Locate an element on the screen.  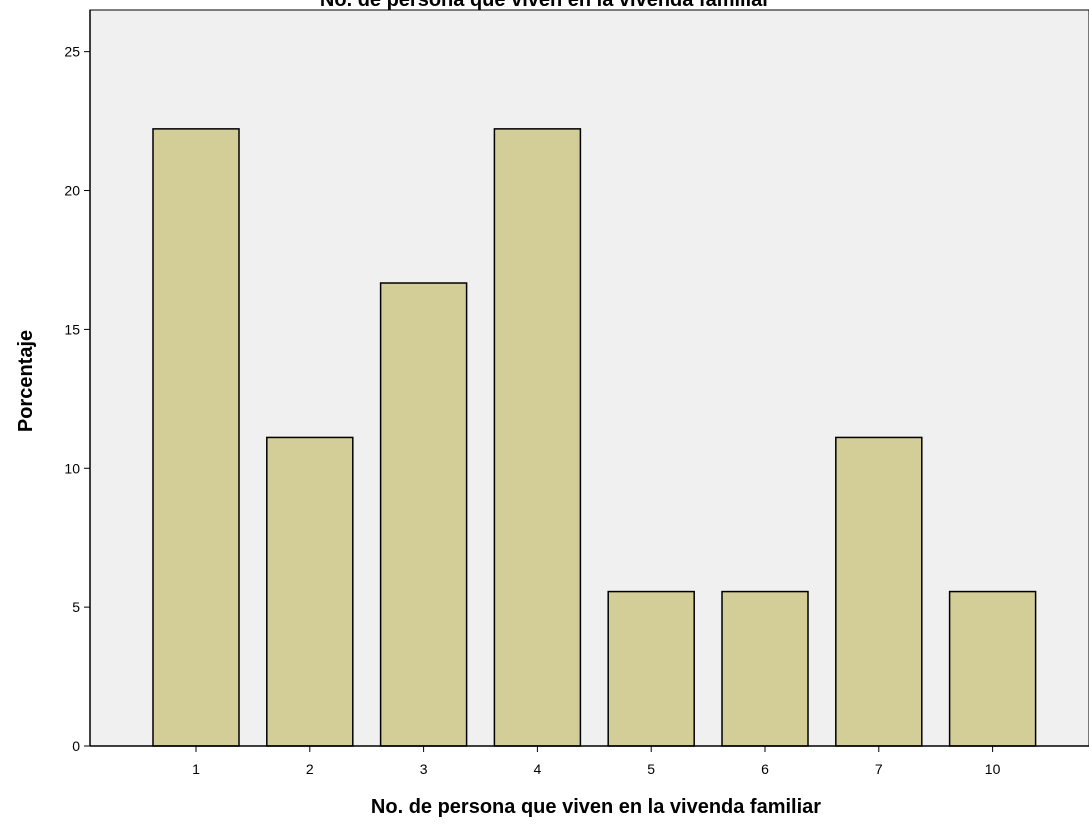
x-tick-label: 5 is located at coordinates (651, 769).